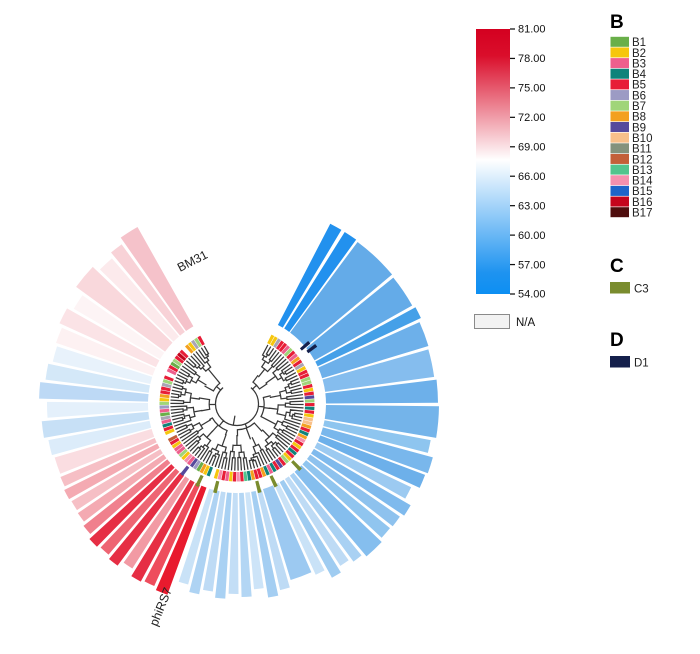  What do you see at coordinates (617, 266) in the screenshot?
I see `svg-text: C` at bounding box center [617, 266].